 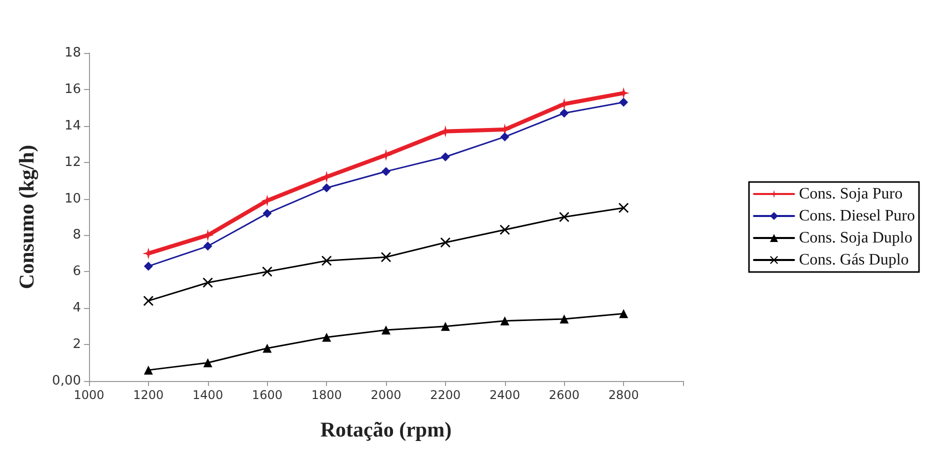 What do you see at coordinates (267, 395) in the screenshot?
I see `x-tick-label: 1600` at bounding box center [267, 395].